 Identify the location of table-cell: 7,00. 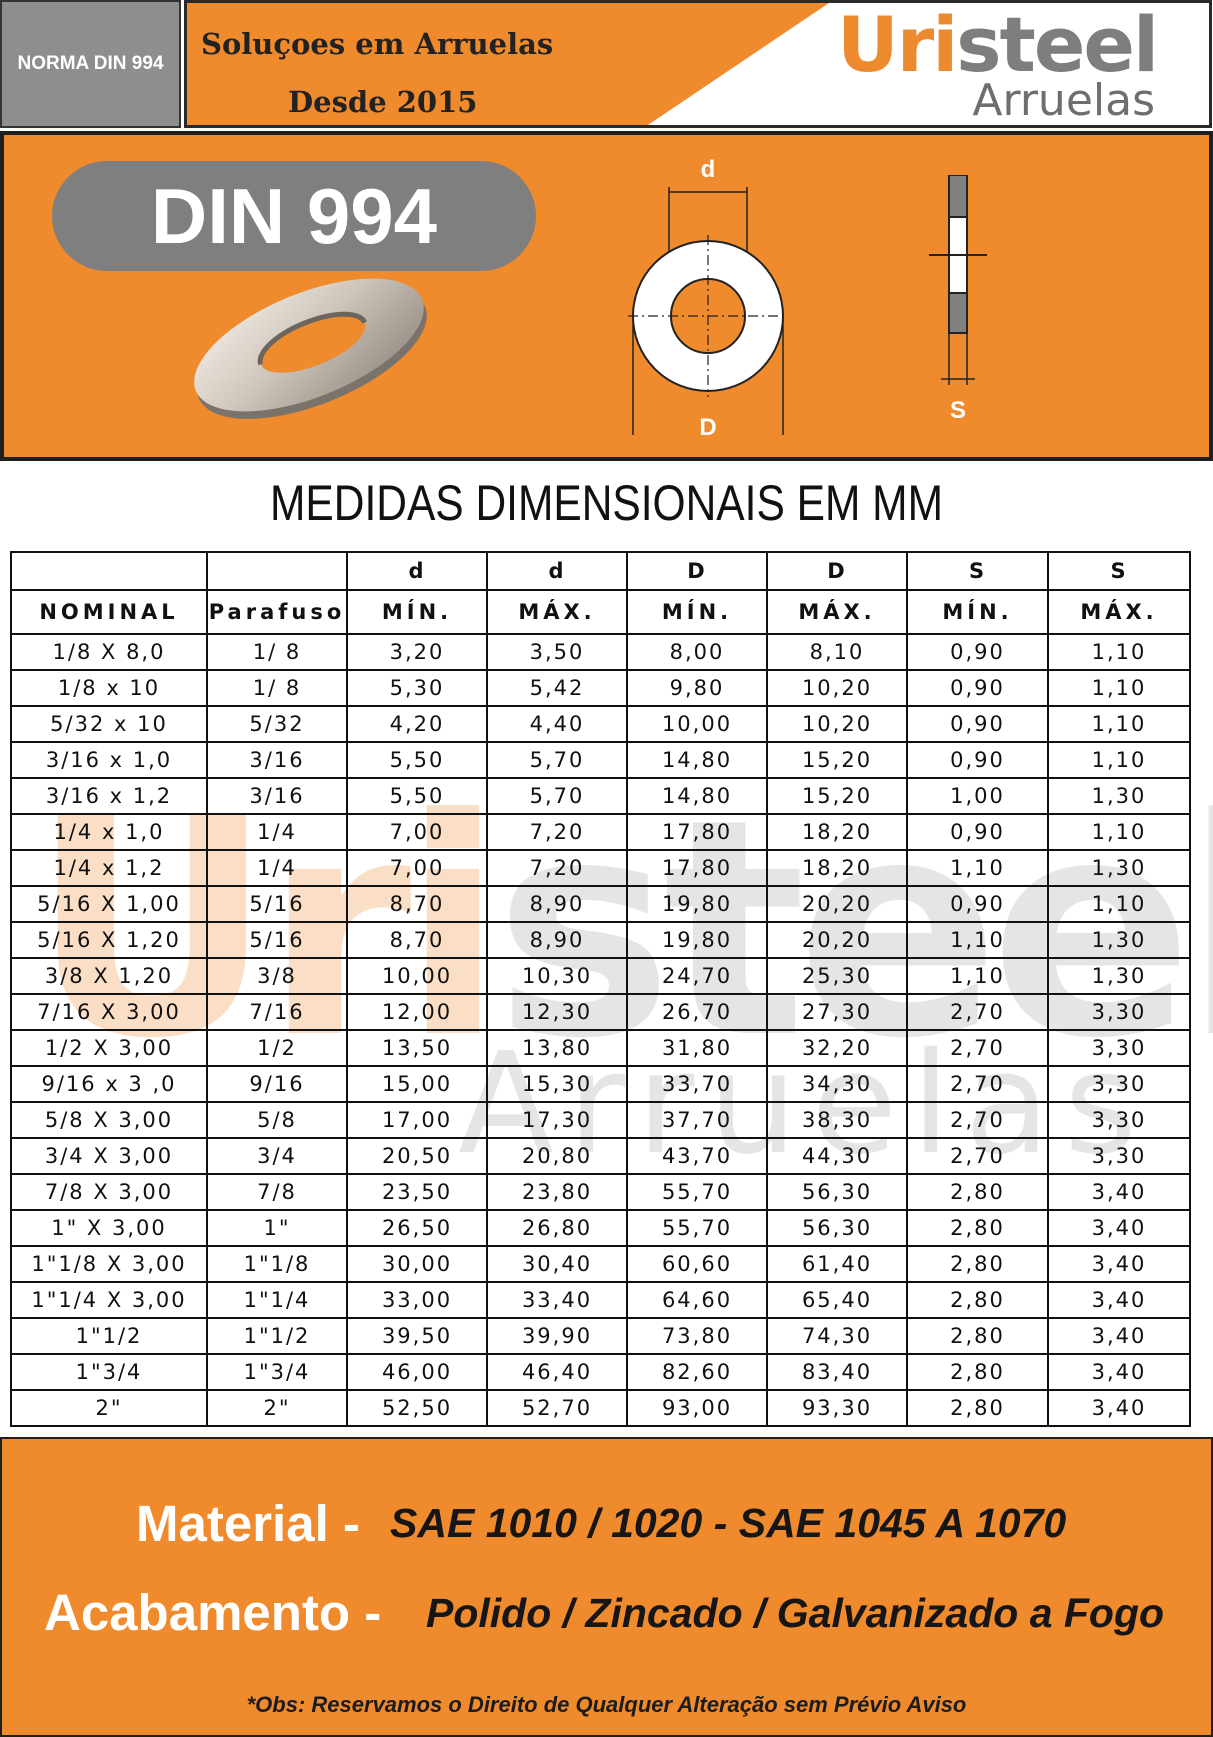
(417, 868).